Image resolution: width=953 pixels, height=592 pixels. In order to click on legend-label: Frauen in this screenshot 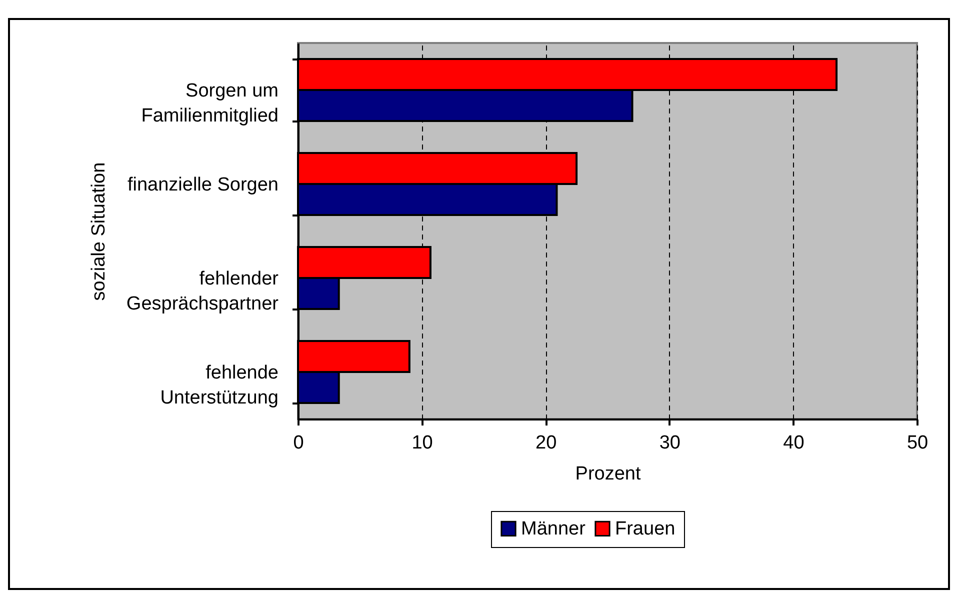, I will do `click(645, 529)`.